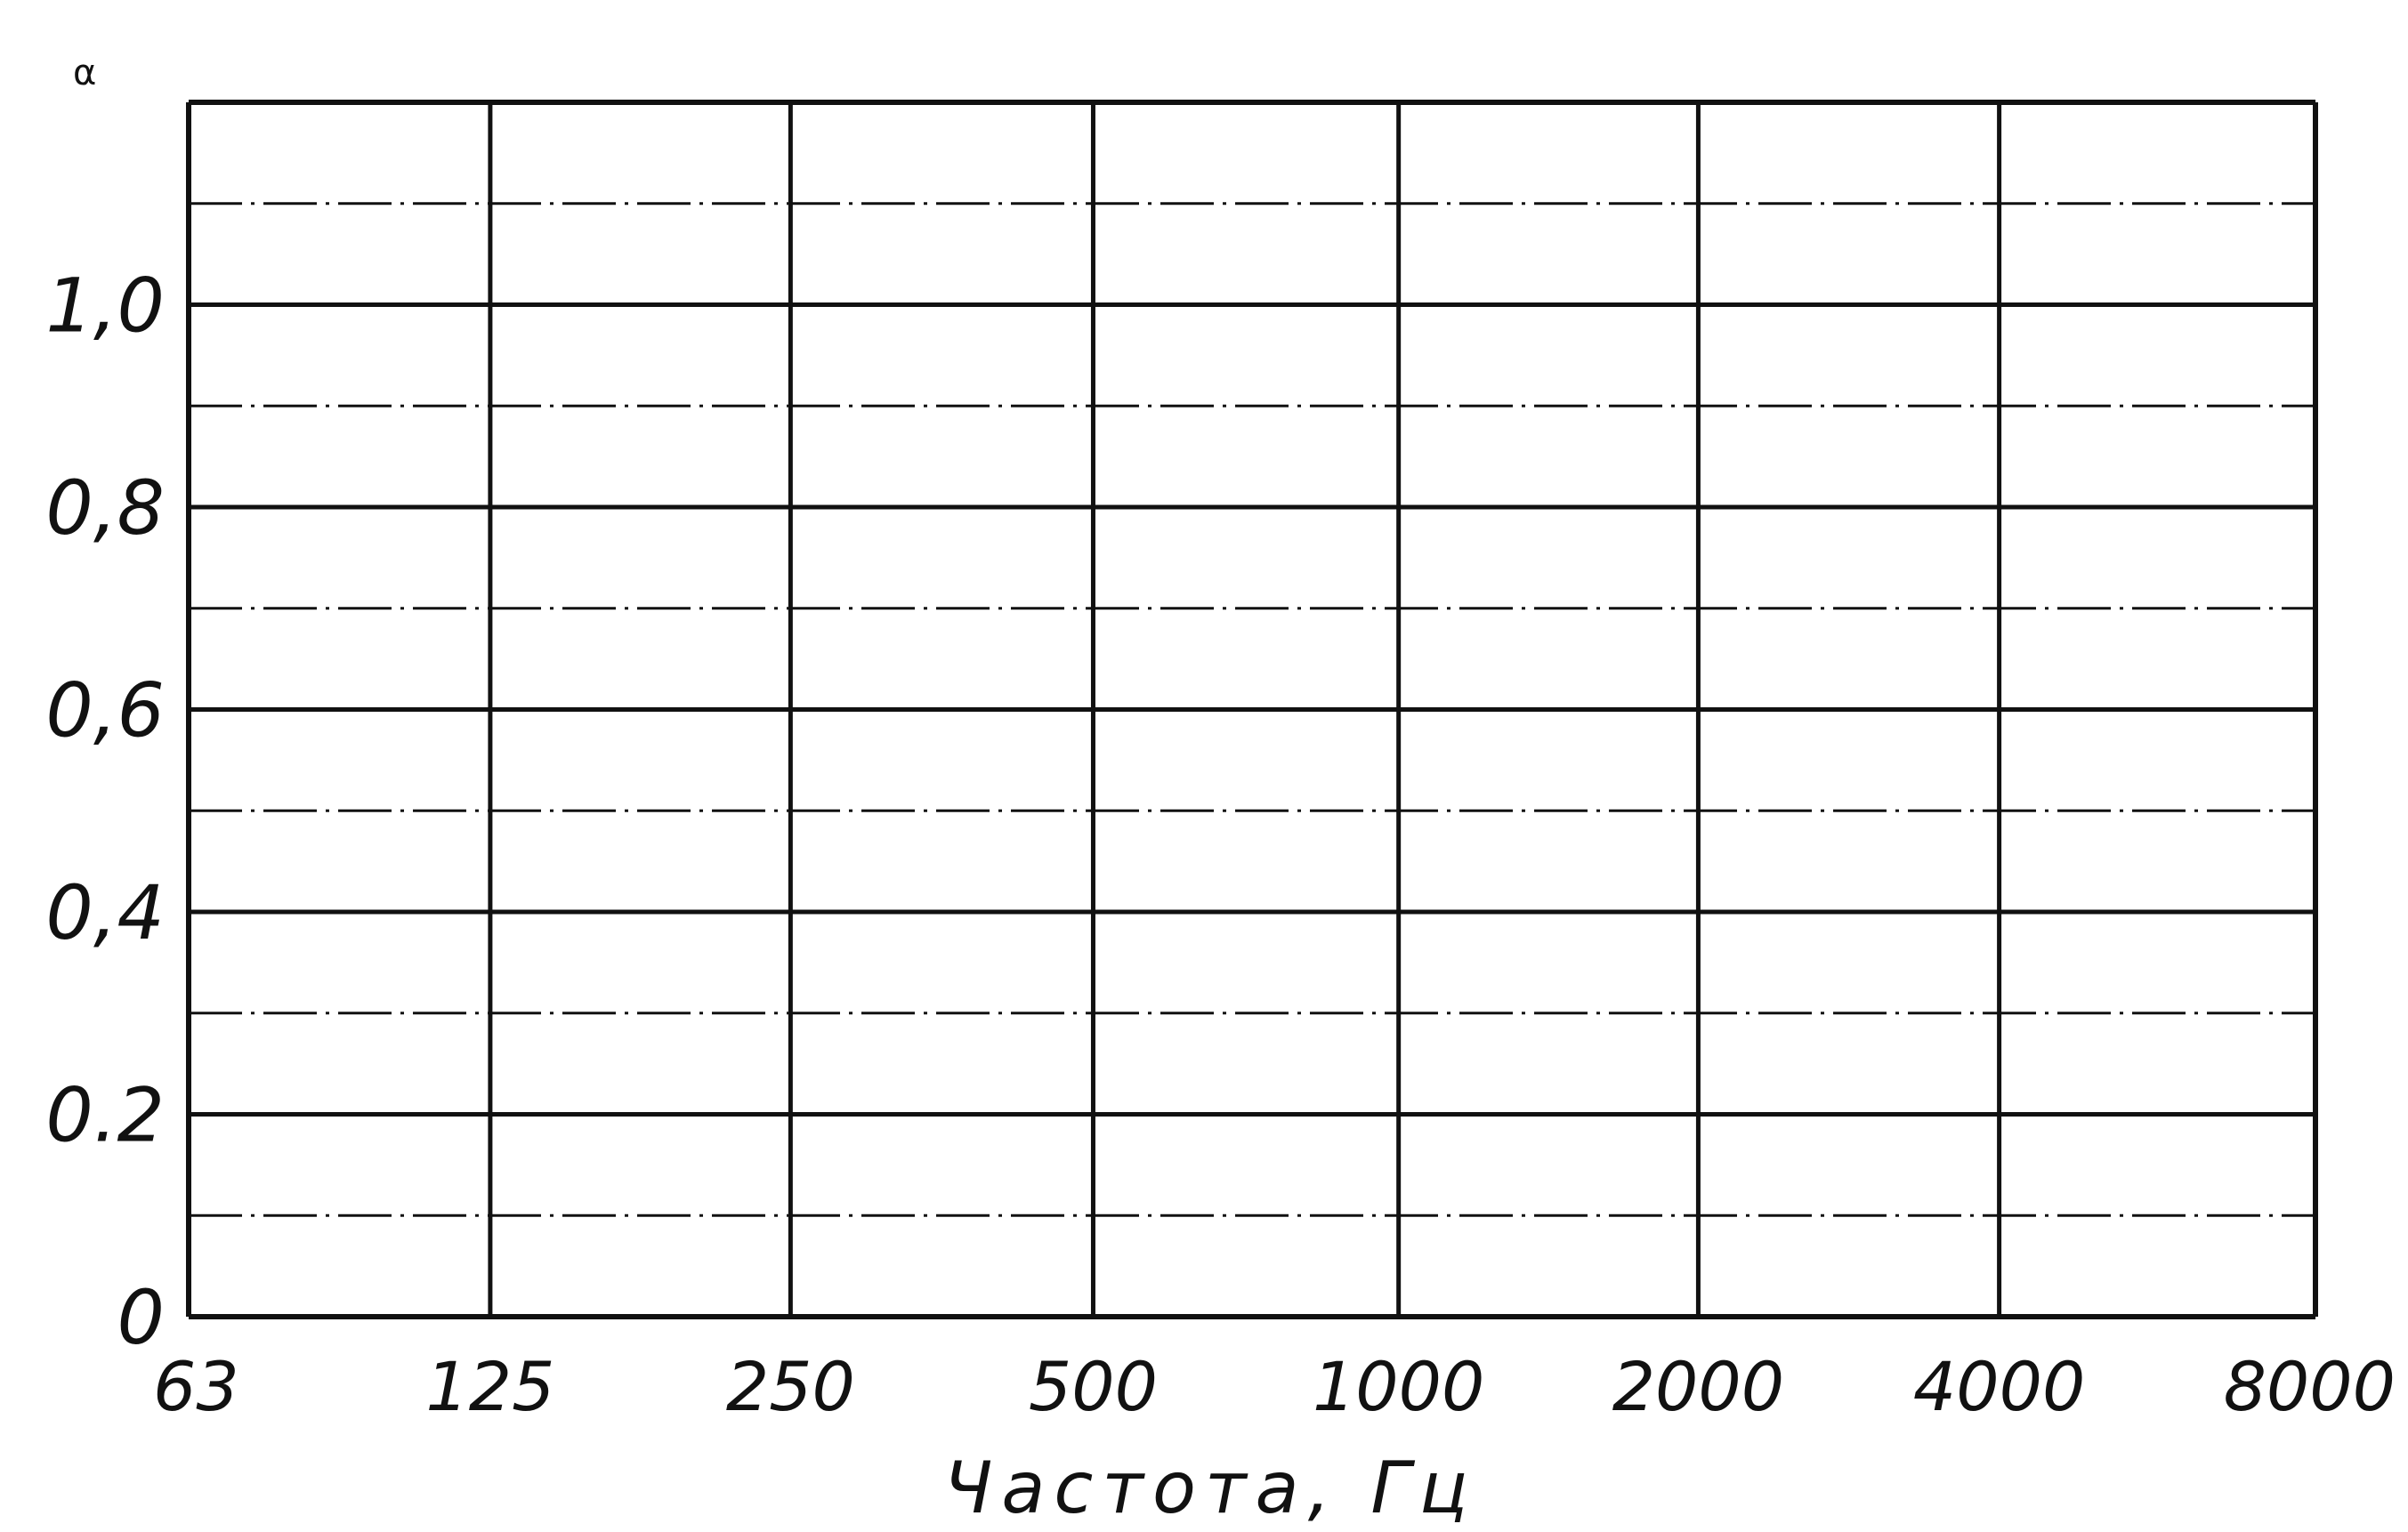 This screenshot has height=1532, width=2408. Describe the element at coordinates (1093, 1386) in the screenshot. I see `x-tick-label-500: 500` at that location.